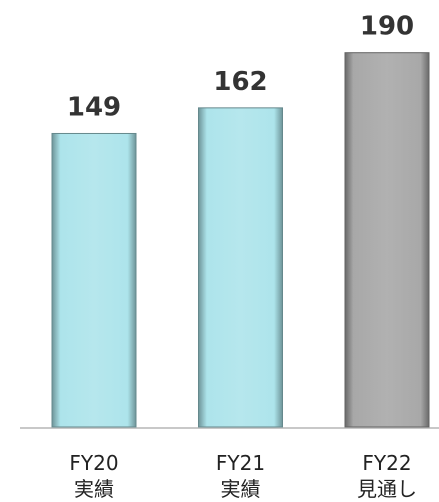 The height and width of the screenshot is (502, 439). What do you see at coordinates (387, 27) in the screenshot?
I see `value-label: 190` at bounding box center [387, 27].